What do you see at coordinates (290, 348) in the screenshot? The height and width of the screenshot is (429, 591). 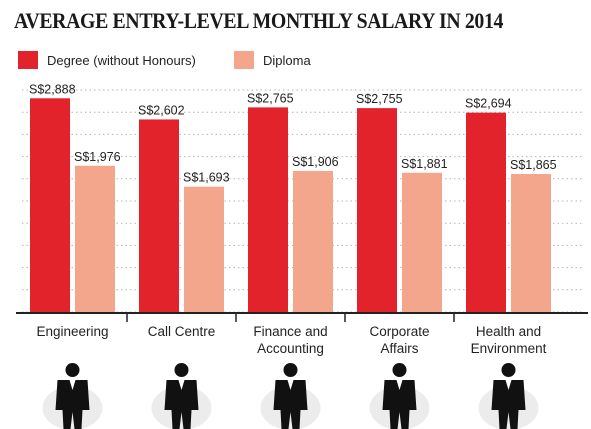 I see `category-label: Accounting` at bounding box center [290, 348].